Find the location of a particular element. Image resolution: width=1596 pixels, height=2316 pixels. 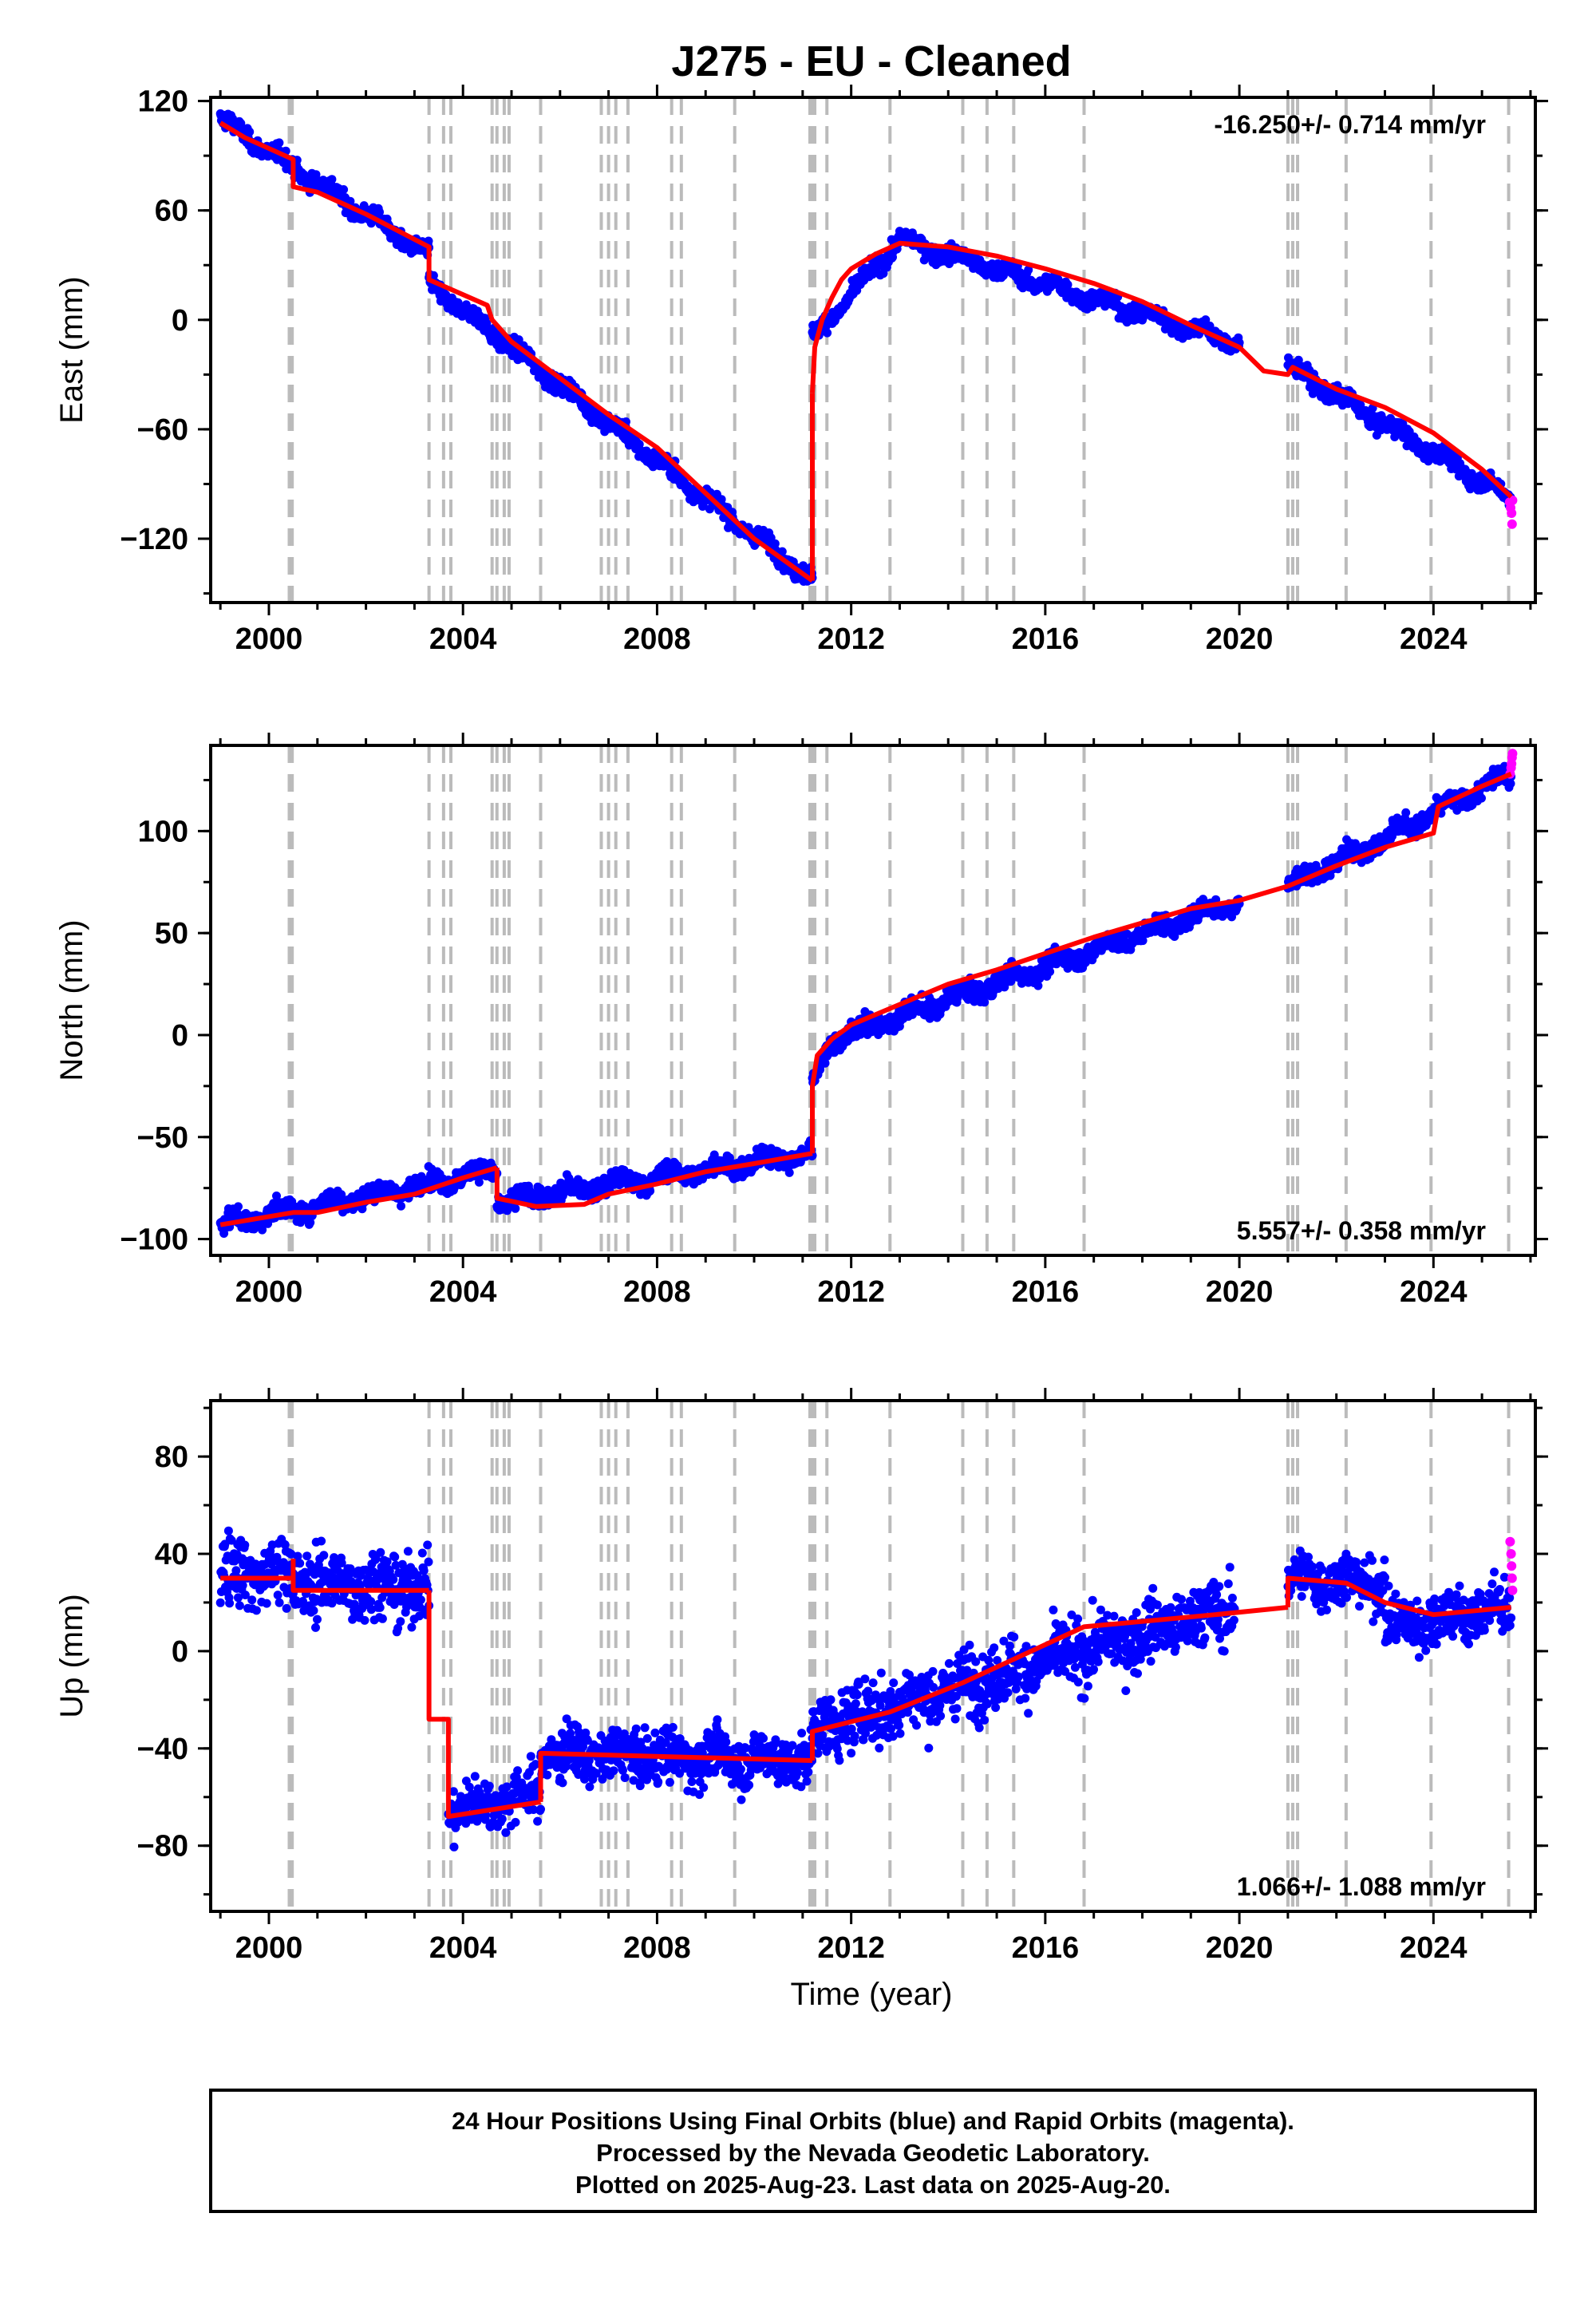

y-tick-label: −60 is located at coordinates (162, 430).